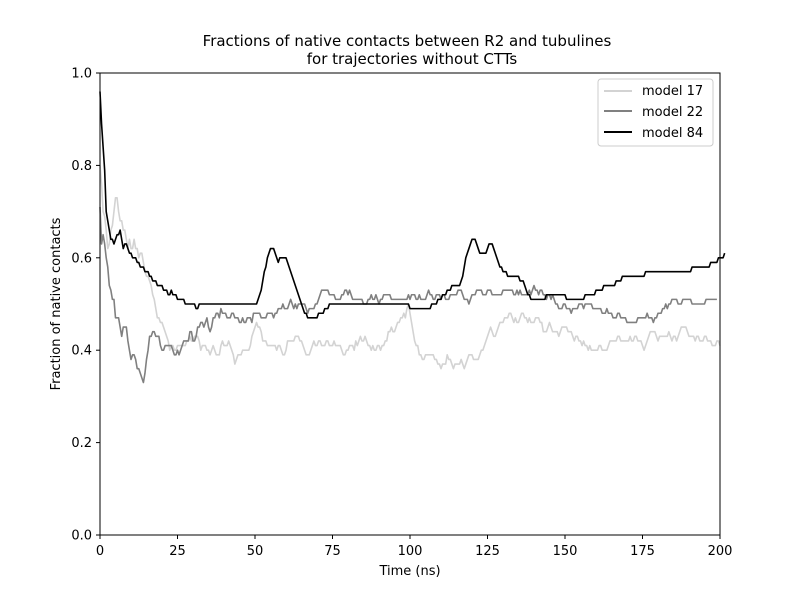 This screenshot has width=800, height=600. Describe the element at coordinates (672, 91) in the screenshot. I see `legend-label-model-17: model 17` at that location.